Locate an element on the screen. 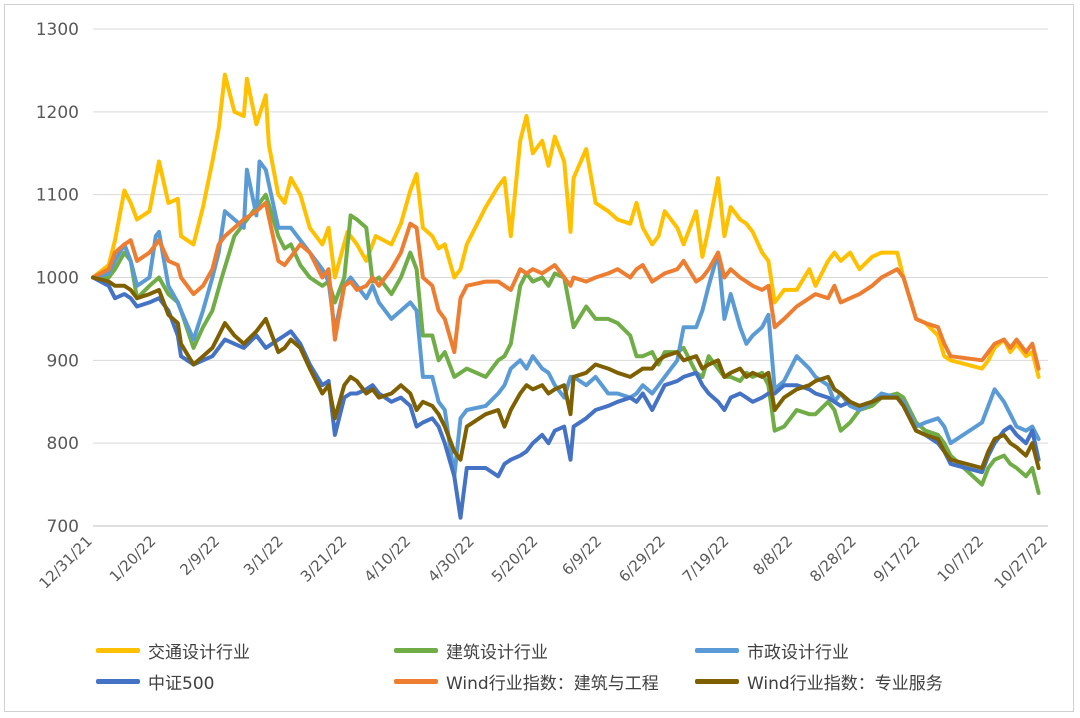  x-tick-label: 7/19/22 is located at coordinates (706, 559).